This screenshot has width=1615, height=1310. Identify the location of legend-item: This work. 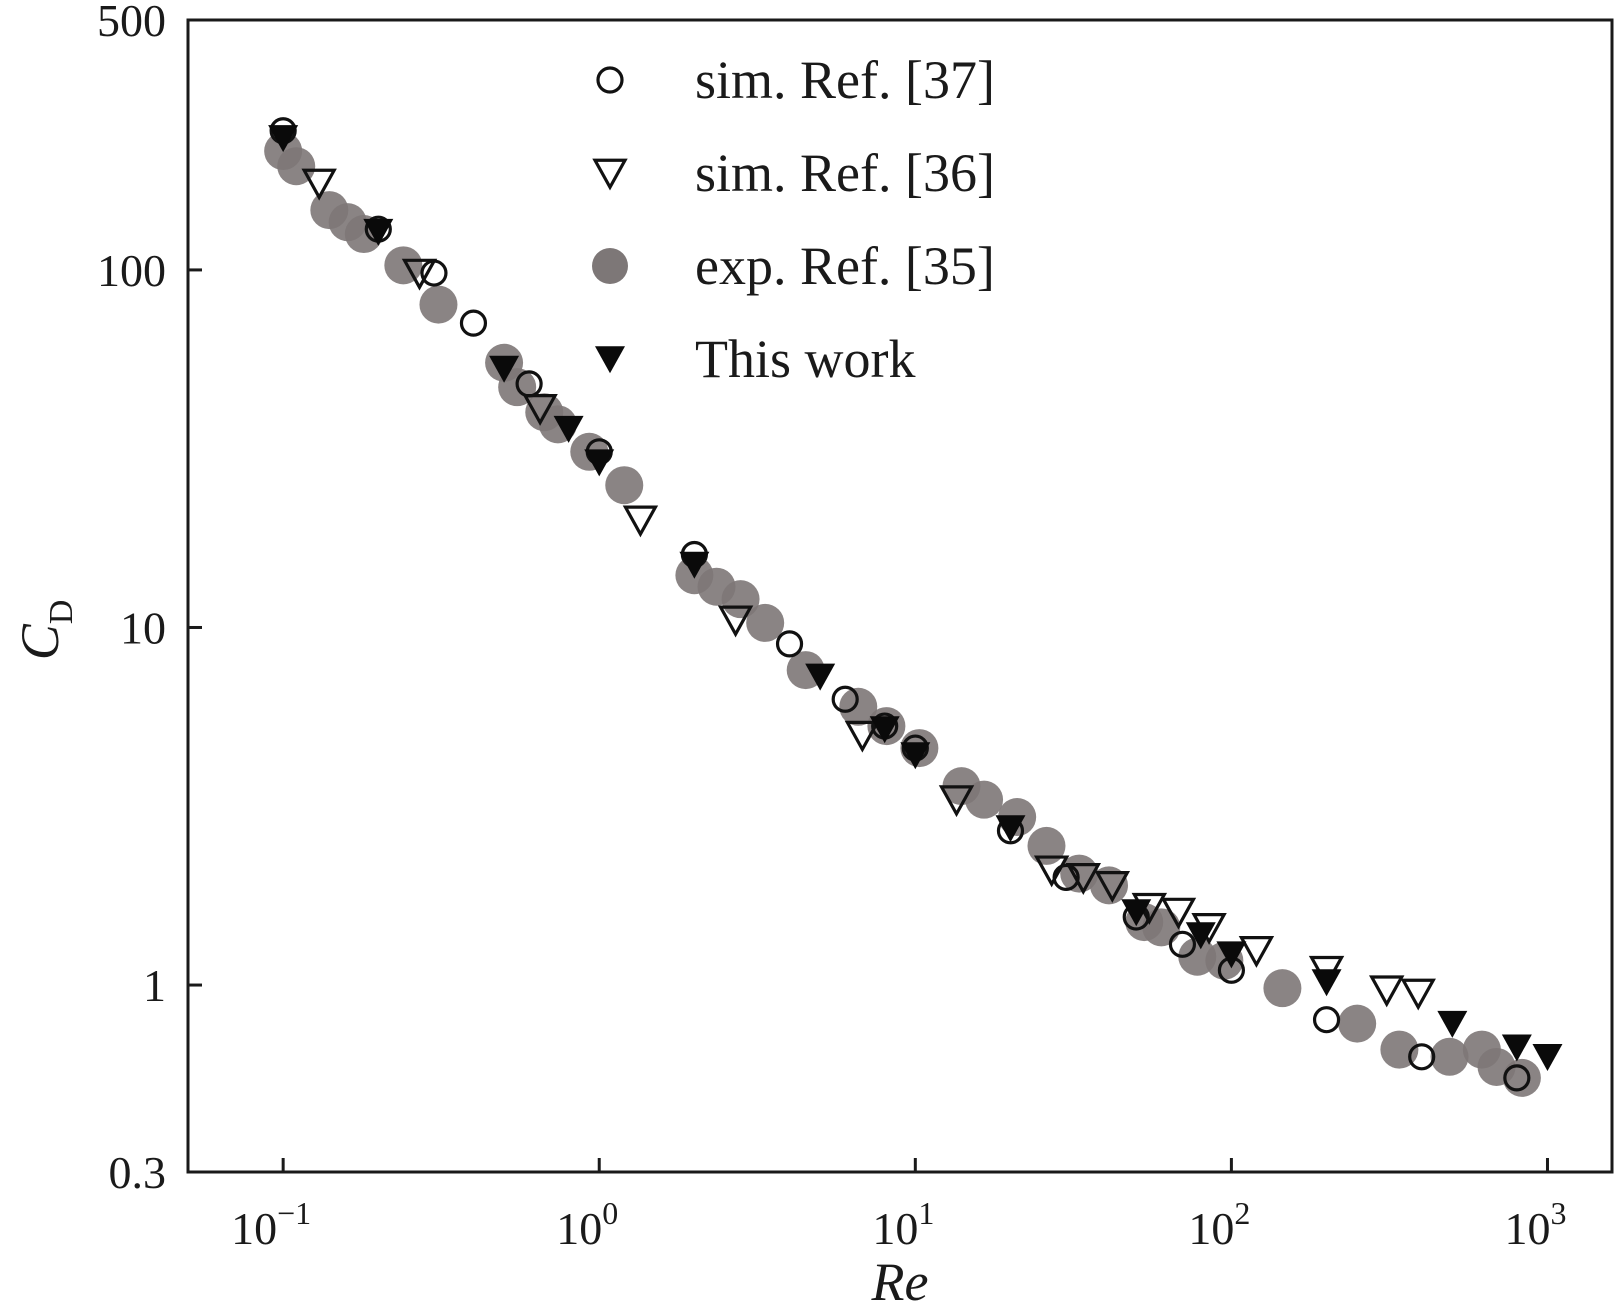
(755, 359).